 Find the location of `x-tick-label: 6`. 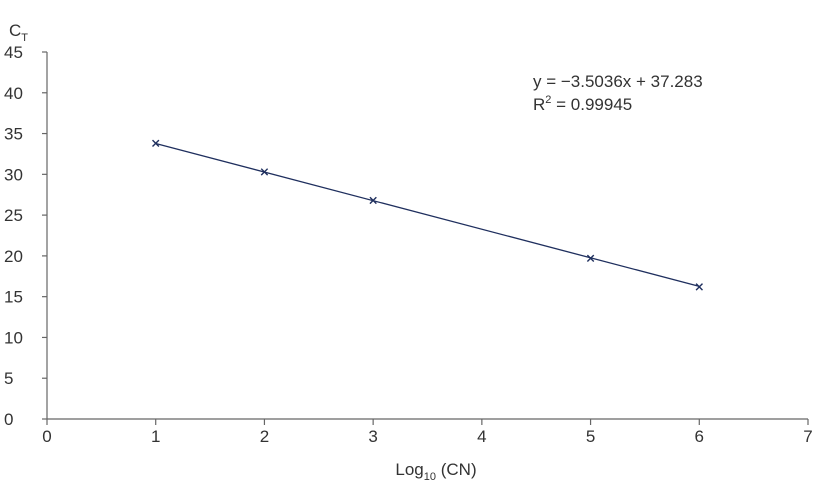

x-tick-label: 6 is located at coordinates (699, 436).